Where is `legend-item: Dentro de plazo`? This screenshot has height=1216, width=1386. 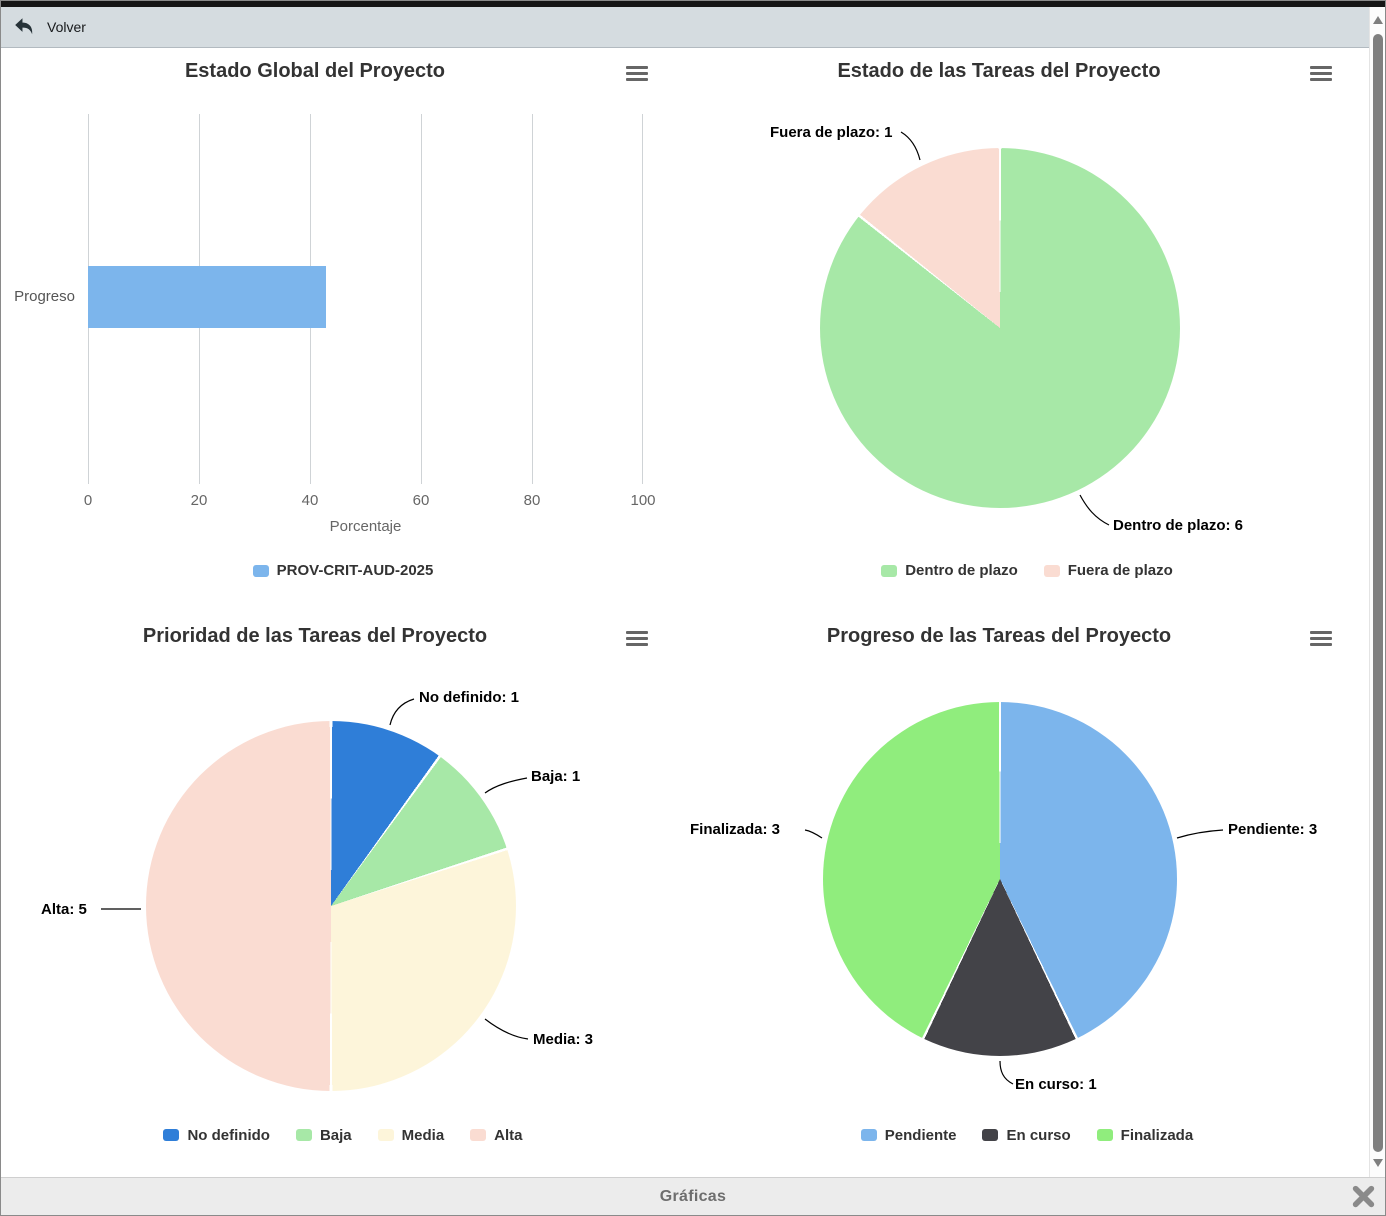
legend-item: Dentro de plazo is located at coordinates (949, 570).